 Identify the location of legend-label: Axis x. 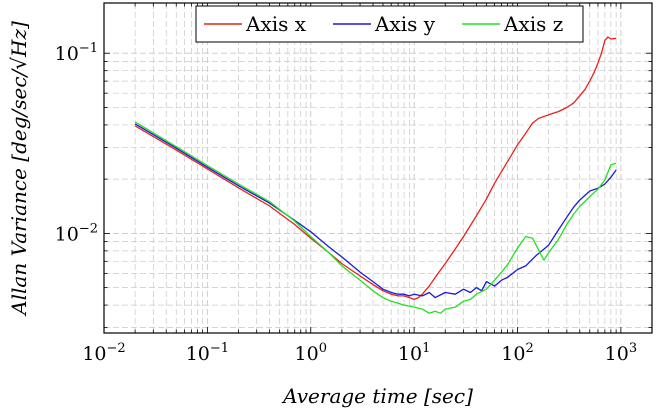
(276, 24).